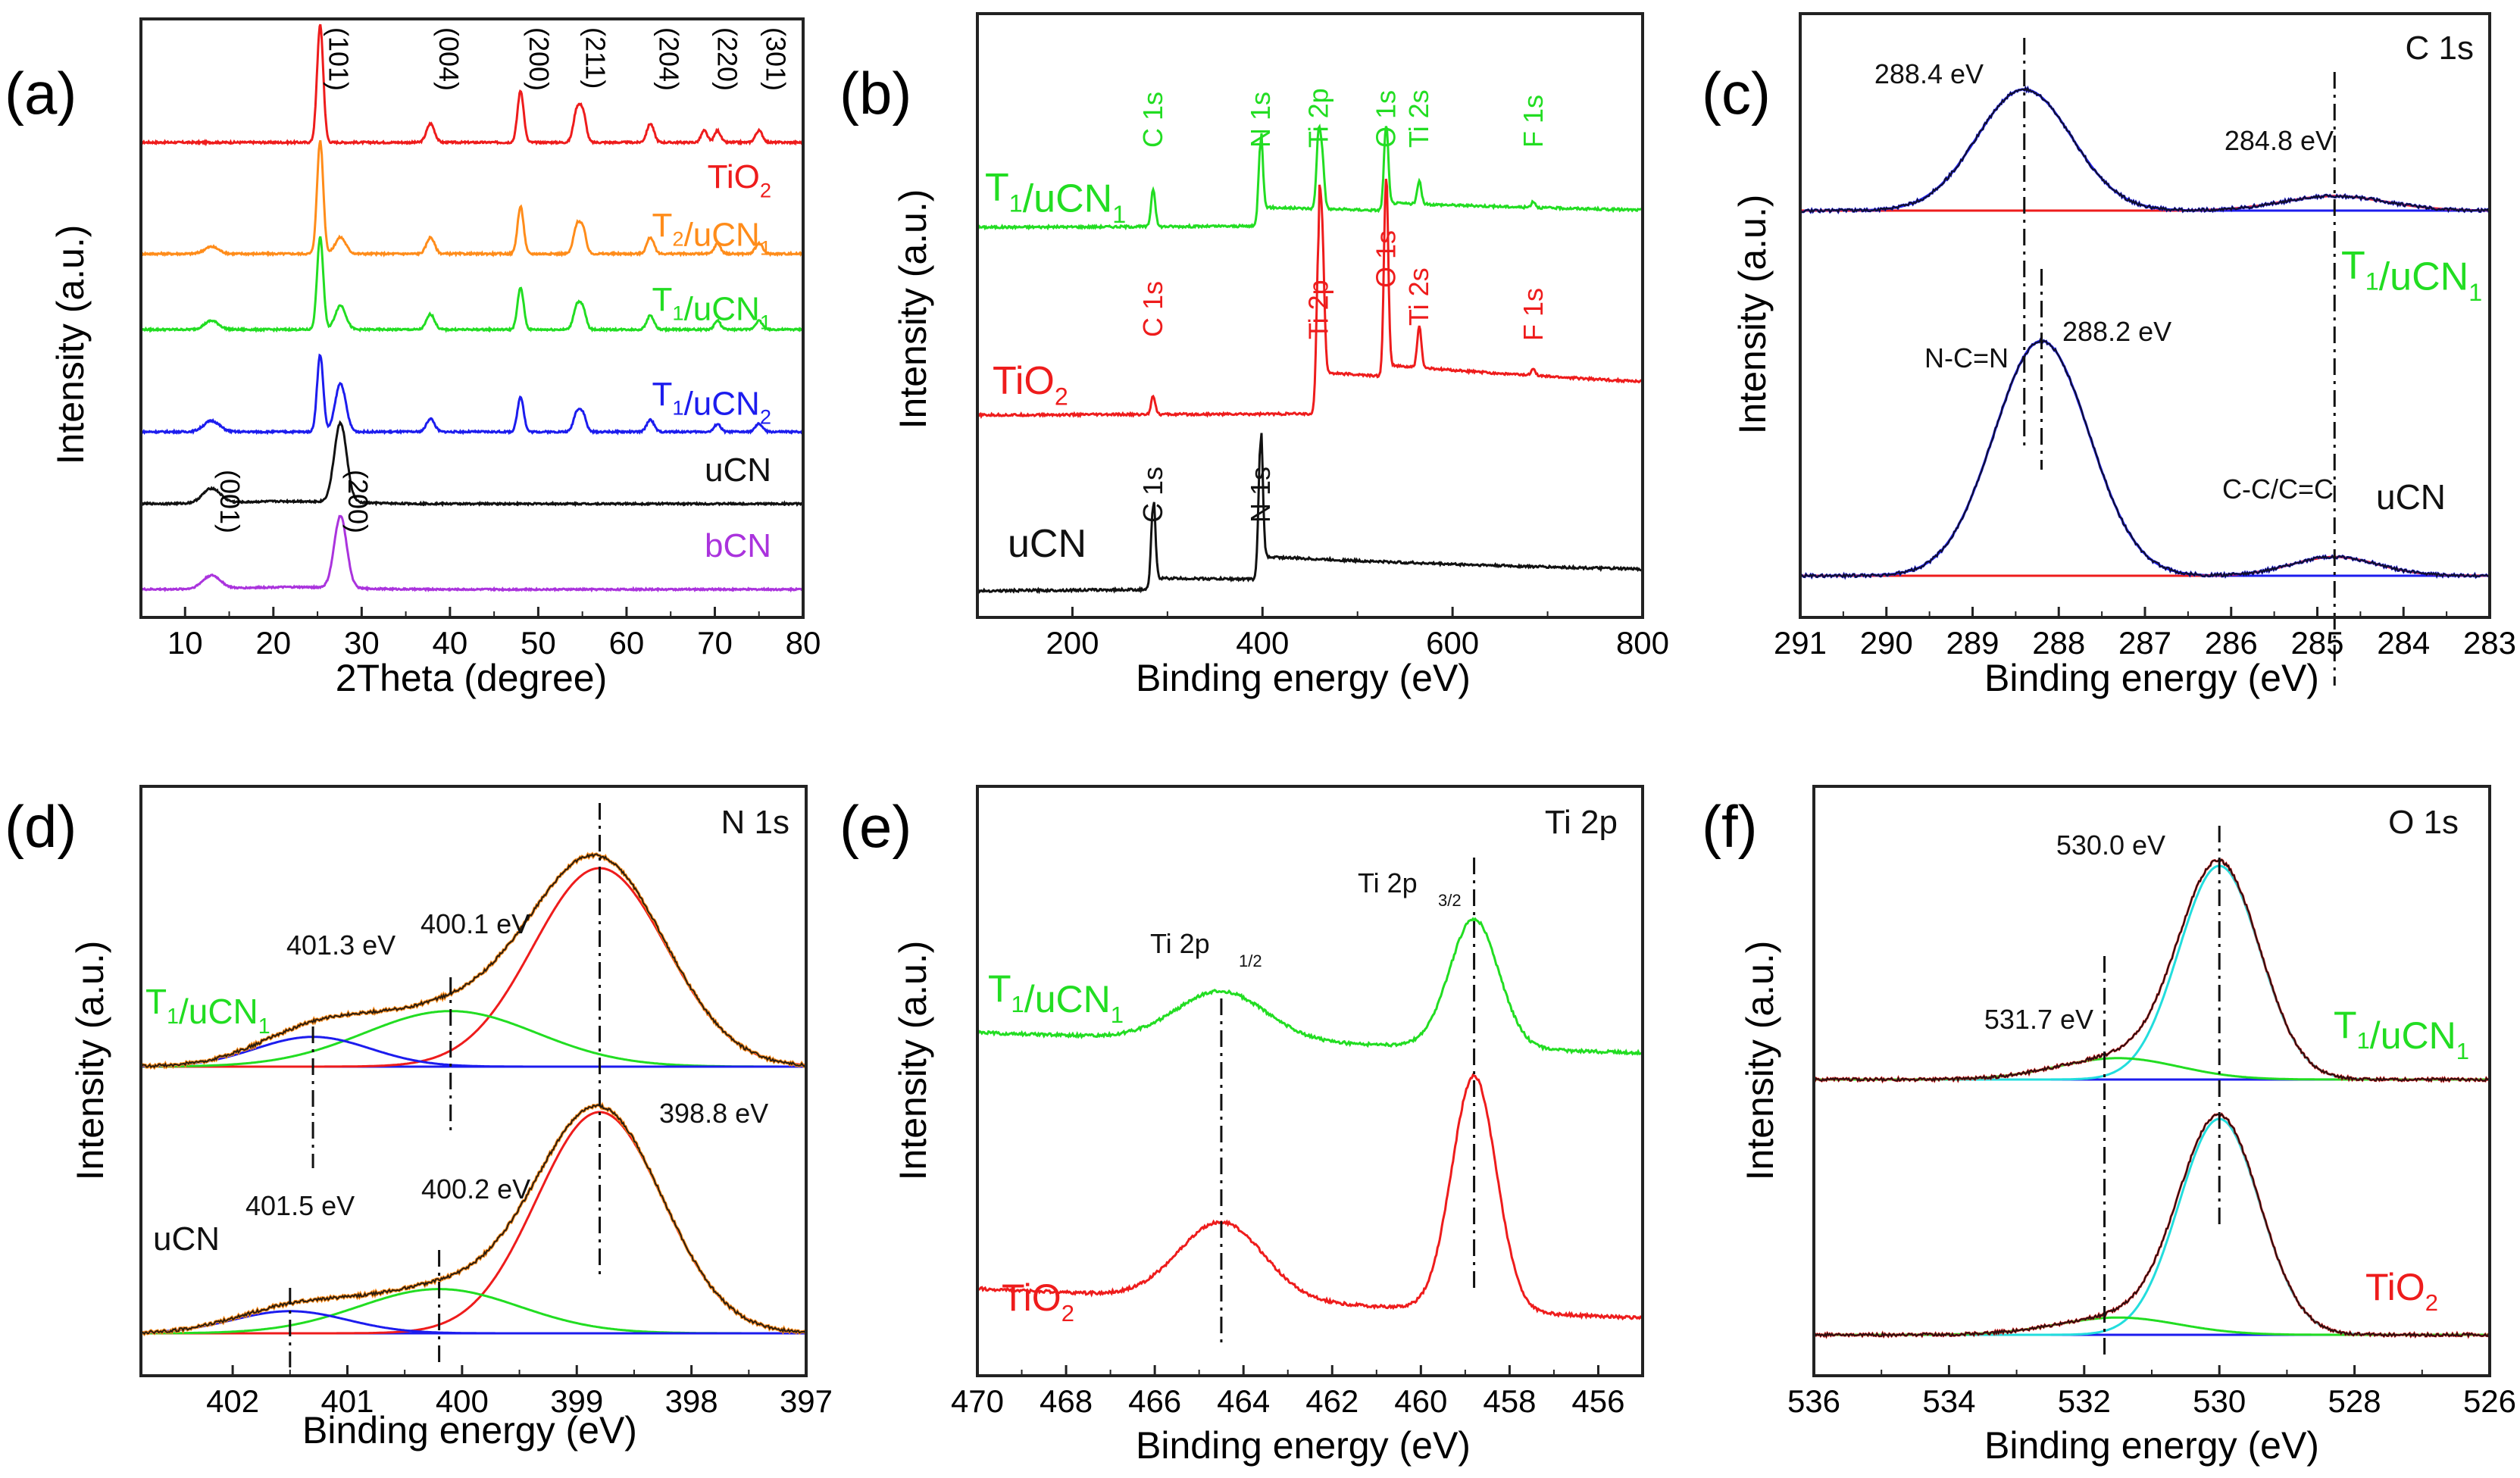 This screenshot has height=1478, width=2520. Describe the element at coordinates (1450, 900) in the screenshot. I see `panel-e-annotation-sub: 3/2` at that location.